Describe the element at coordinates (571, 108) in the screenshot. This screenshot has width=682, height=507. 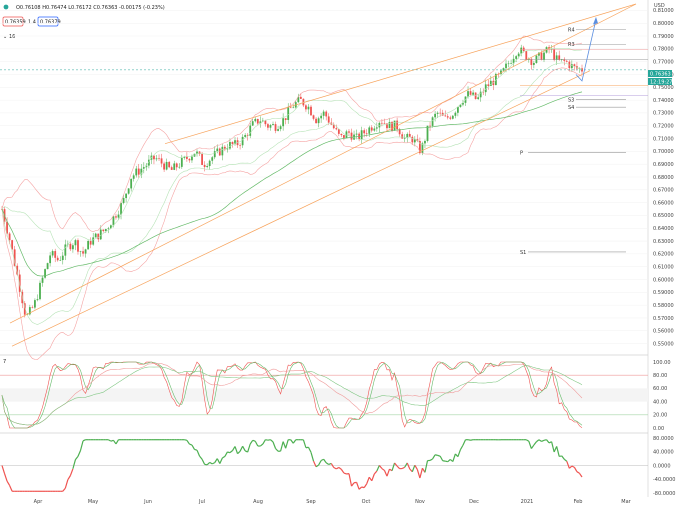
I see `pivot-label: S4` at that location.